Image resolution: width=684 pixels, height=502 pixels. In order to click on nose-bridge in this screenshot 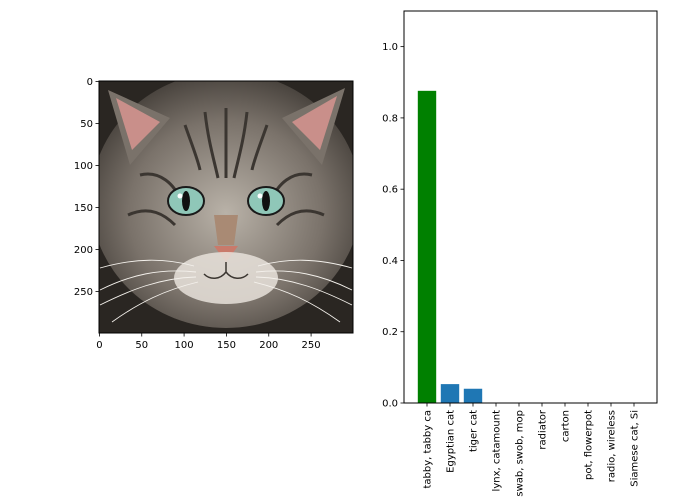, I will do `click(226, 230)`.